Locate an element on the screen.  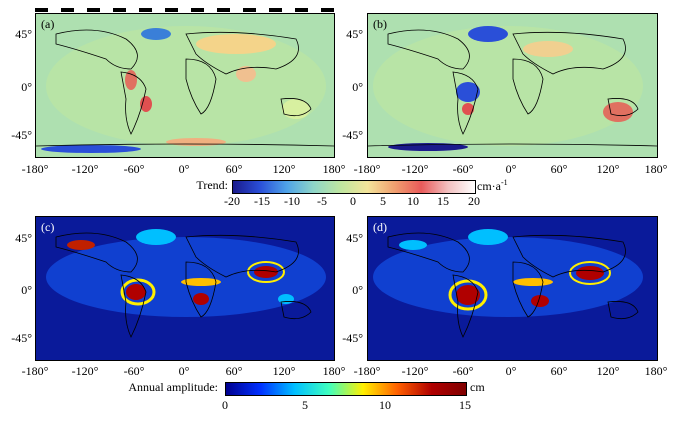
trend-map-a: (a) is located at coordinates (185, 85).